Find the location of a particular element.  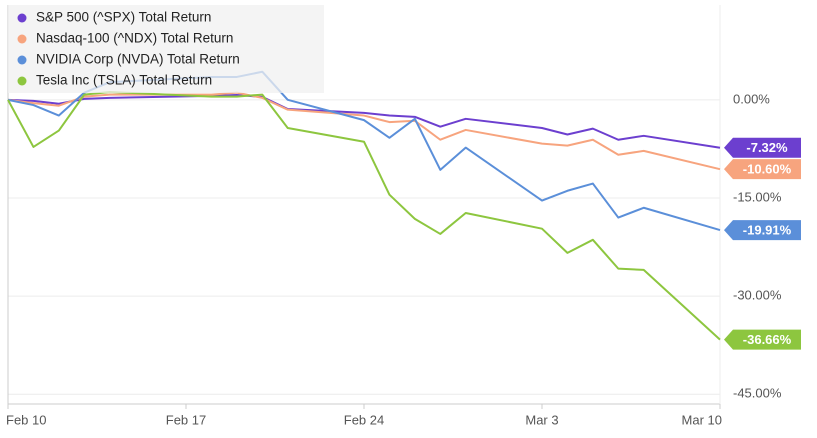

y-tick-label: 0.00% is located at coordinates (751, 98).